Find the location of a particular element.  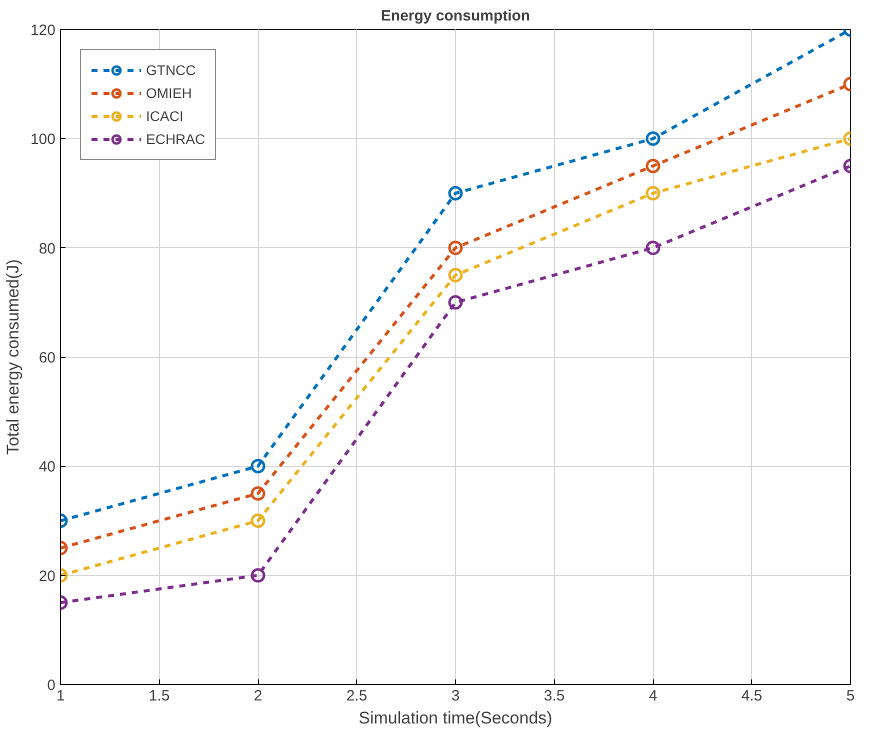

y-axis-title: Total energy consumed(J) is located at coordinates (12, 357).